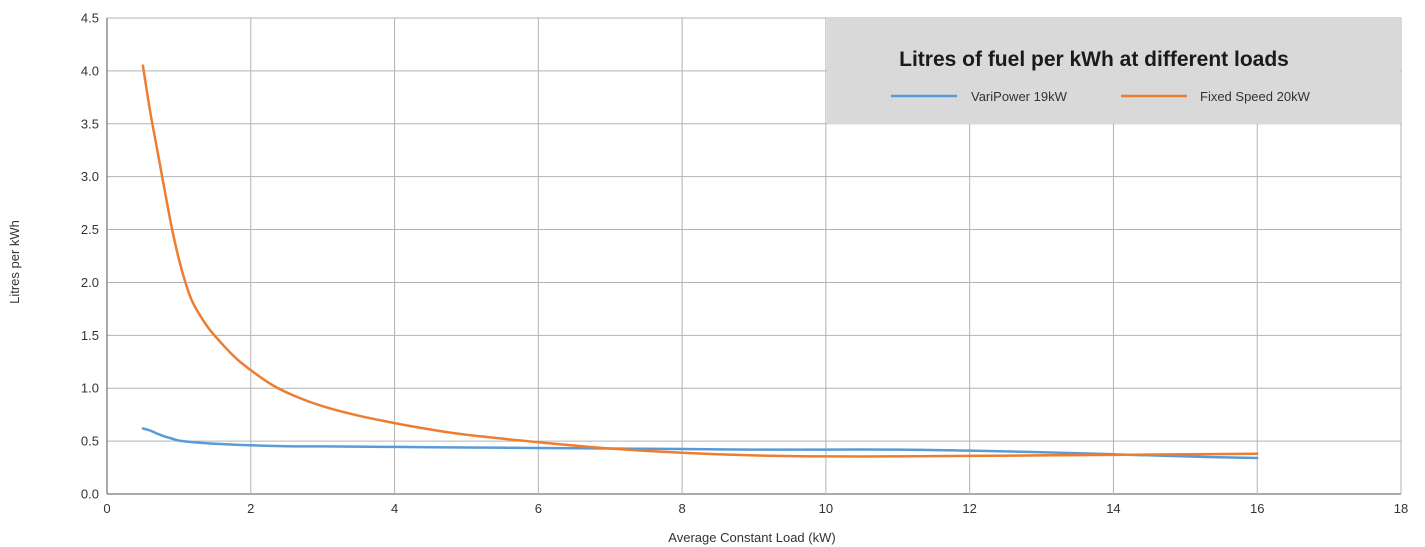  I want to click on x-tick-label: 10, so click(826, 508).